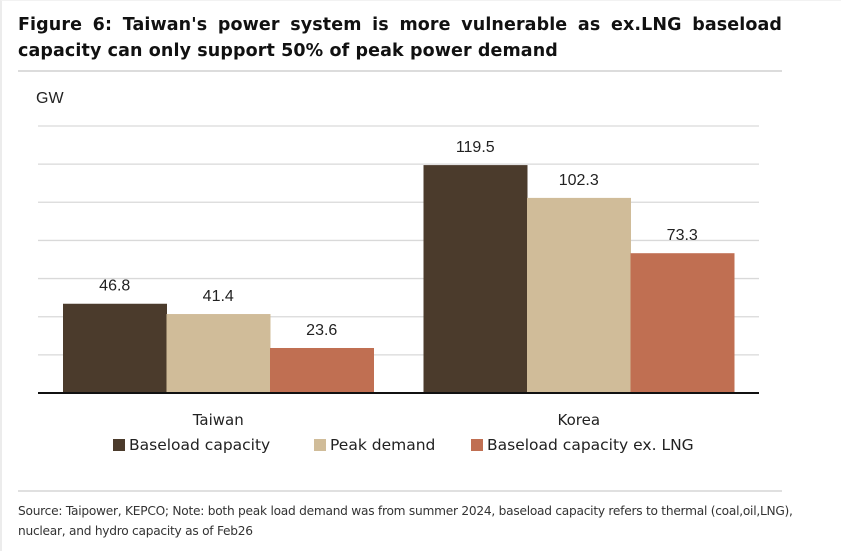 The height and width of the screenshot is (553, 843). What do you see at coordinates (114, 286) in the screenshot?
I see `bar-value-label: 46.8` at bounding box center [114, 286].